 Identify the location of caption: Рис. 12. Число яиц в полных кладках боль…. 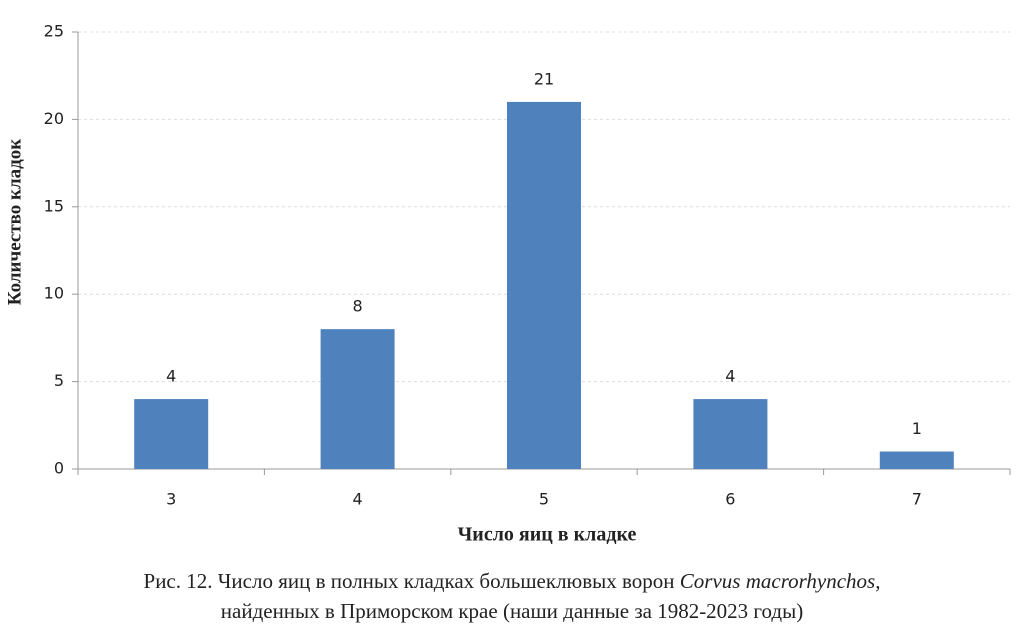
(512, 596).